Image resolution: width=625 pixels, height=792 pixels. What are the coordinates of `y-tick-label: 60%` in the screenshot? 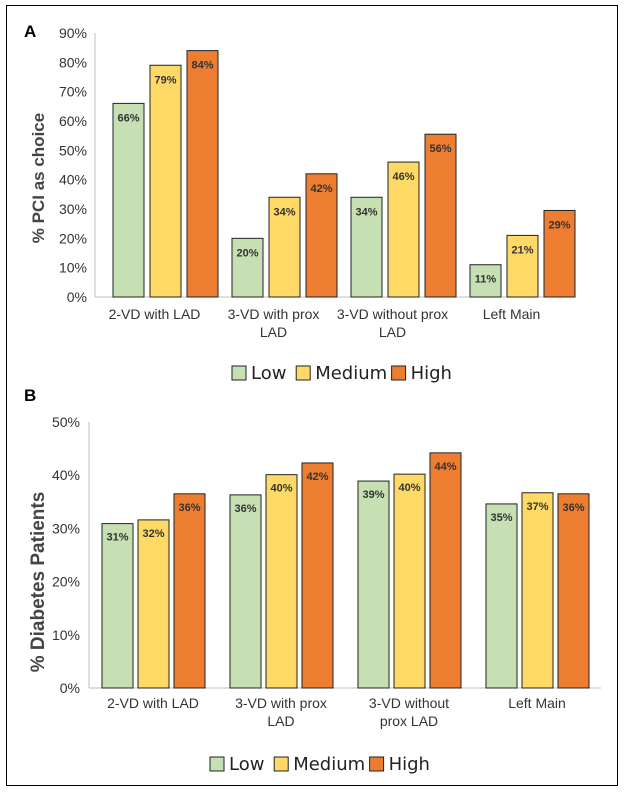 It's located at (73, 121).